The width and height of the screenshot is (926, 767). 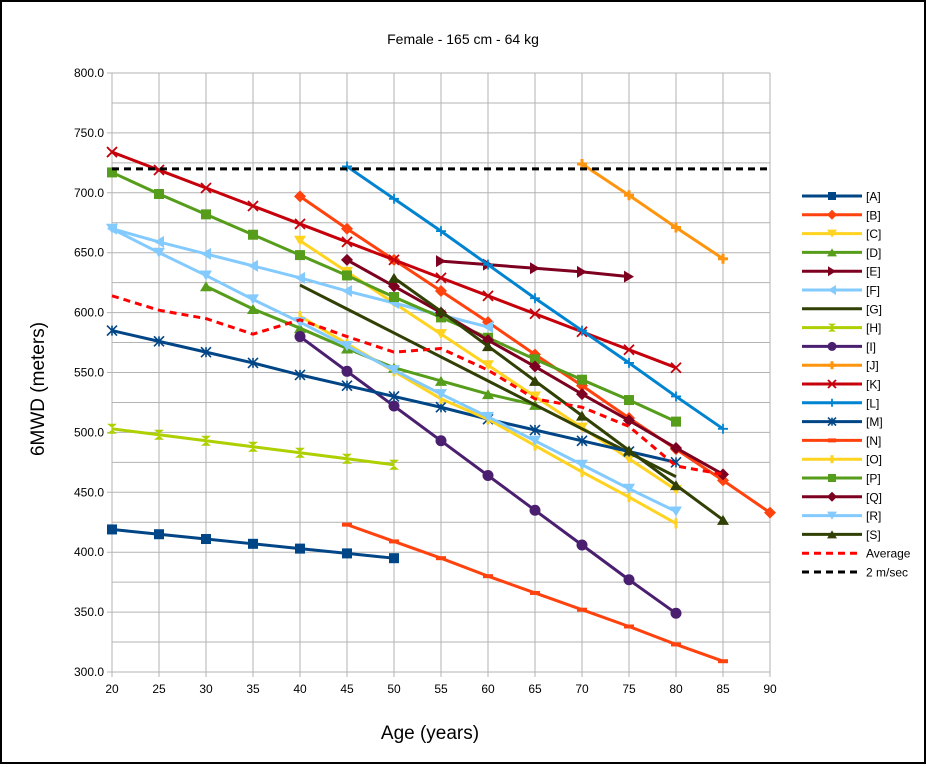 What do you see at coordinates (38, 389) in the screenshot?
I see `y-axis-label: 6MWD (meters)` at bounding box center [38, 389].